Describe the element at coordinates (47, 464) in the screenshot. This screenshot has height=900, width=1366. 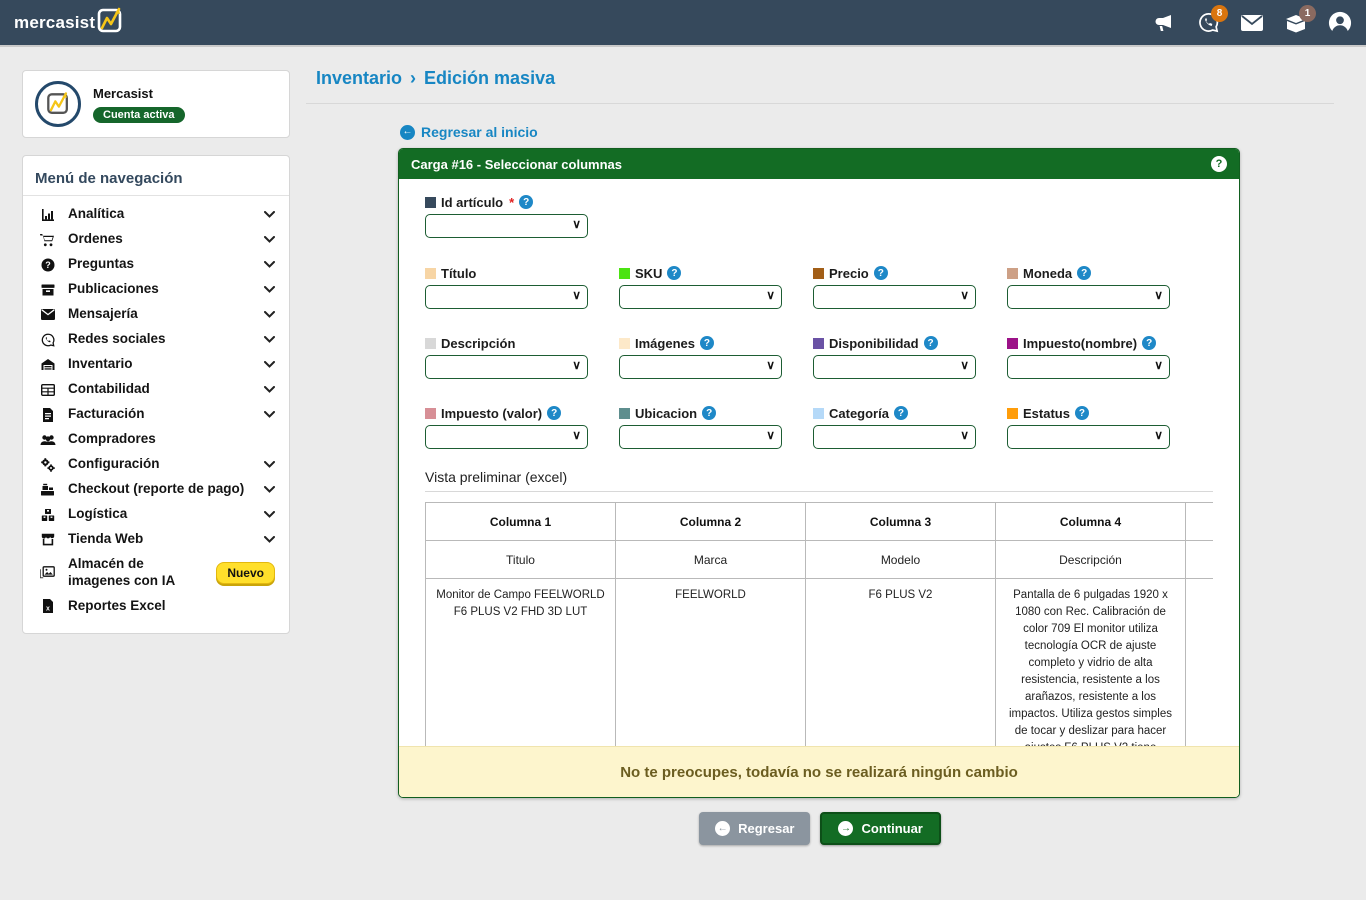
I see `gears-icon` at that location.